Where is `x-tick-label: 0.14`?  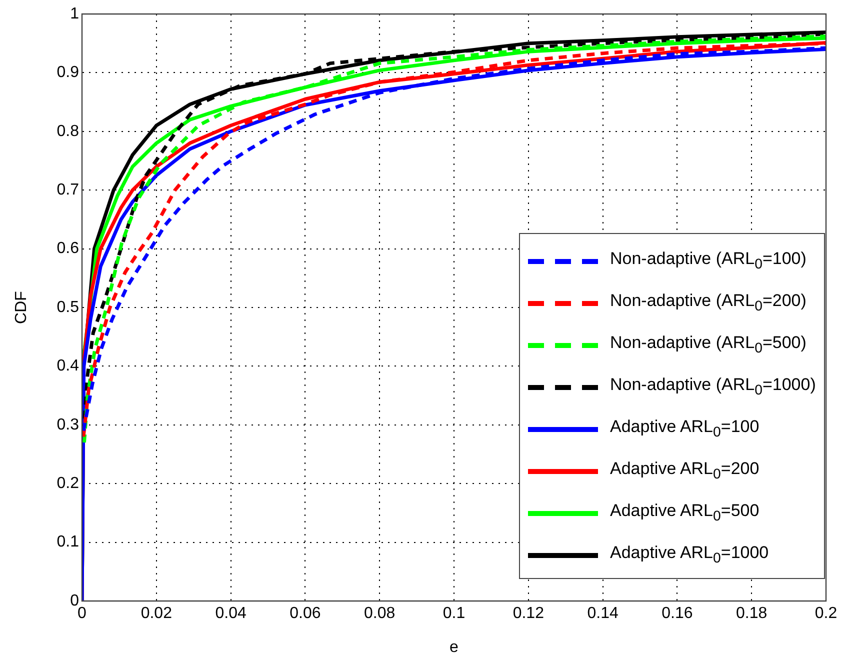 x-tick-label: 0.14 is located at coordinates (602, 613).